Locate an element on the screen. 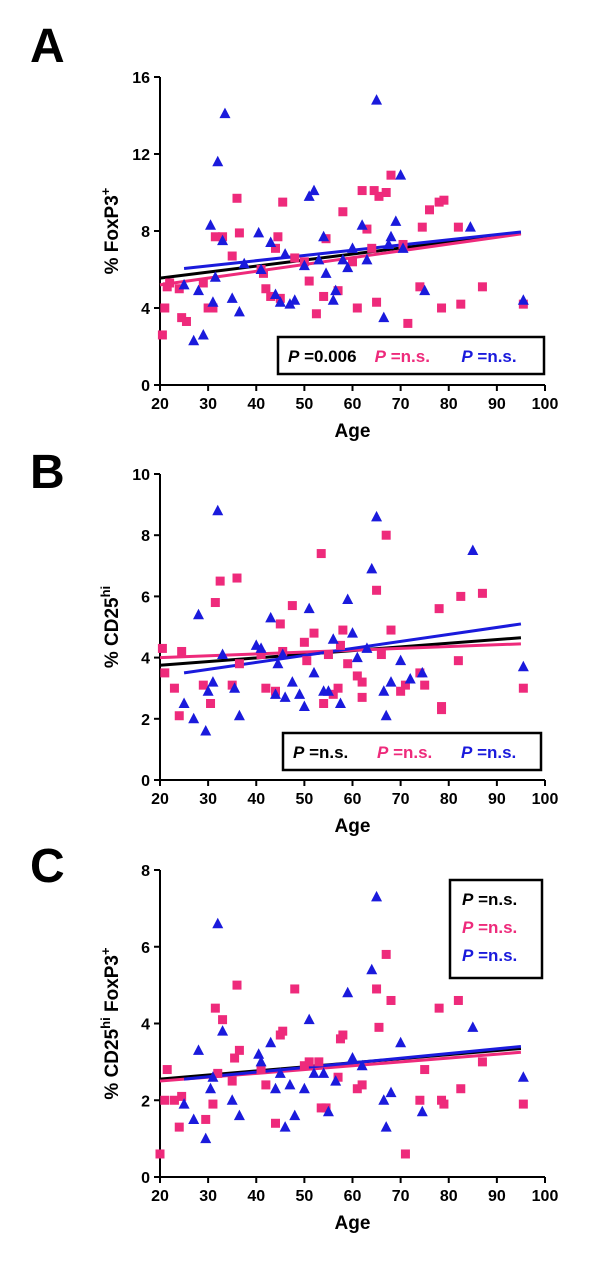 The height and width of the screenshot is (1263, 600). x-tick-label: 30 is located at coordinates (208, 1196).